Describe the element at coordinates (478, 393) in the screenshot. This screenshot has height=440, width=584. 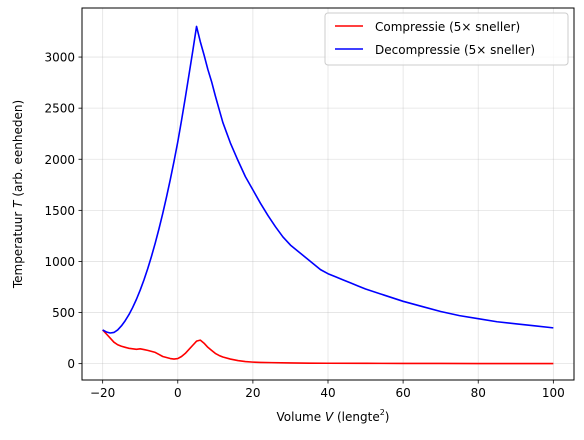
I see `x-tick-label: 80` at that location.